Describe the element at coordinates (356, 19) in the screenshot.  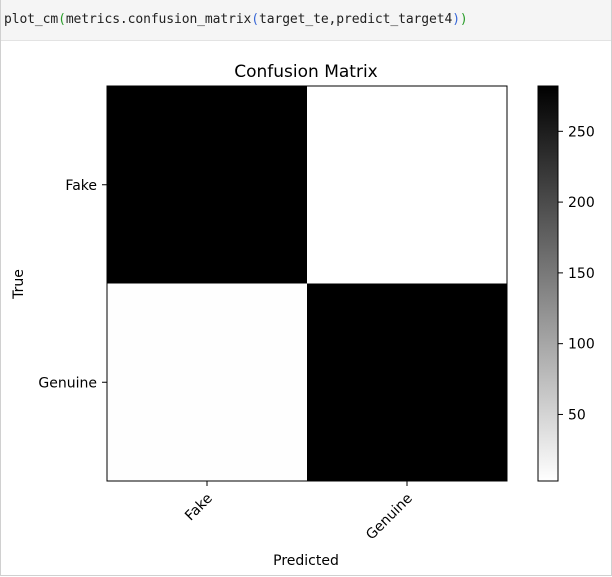
I see `code-arg-inner: target_te,predict_target4` at that location.